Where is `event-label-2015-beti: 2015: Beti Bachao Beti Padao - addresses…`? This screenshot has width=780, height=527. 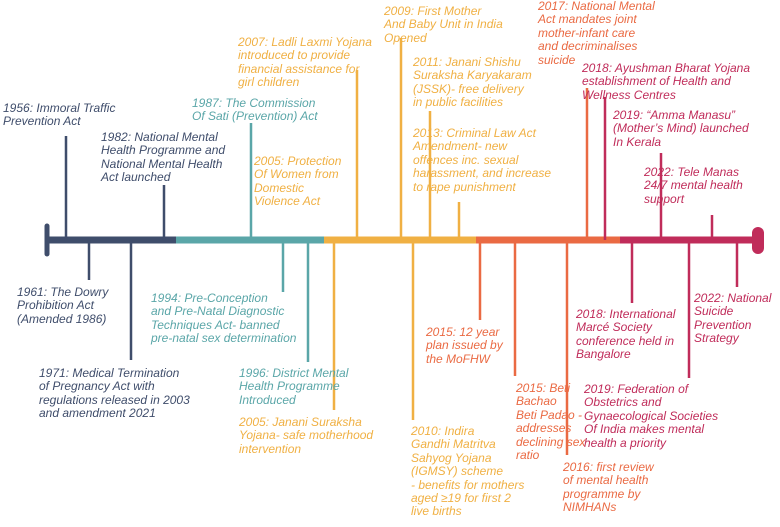
event-label-2015-beti: 2015: Beti Bachao Beti Padao - addresses… is located at coordinates (551, 422).